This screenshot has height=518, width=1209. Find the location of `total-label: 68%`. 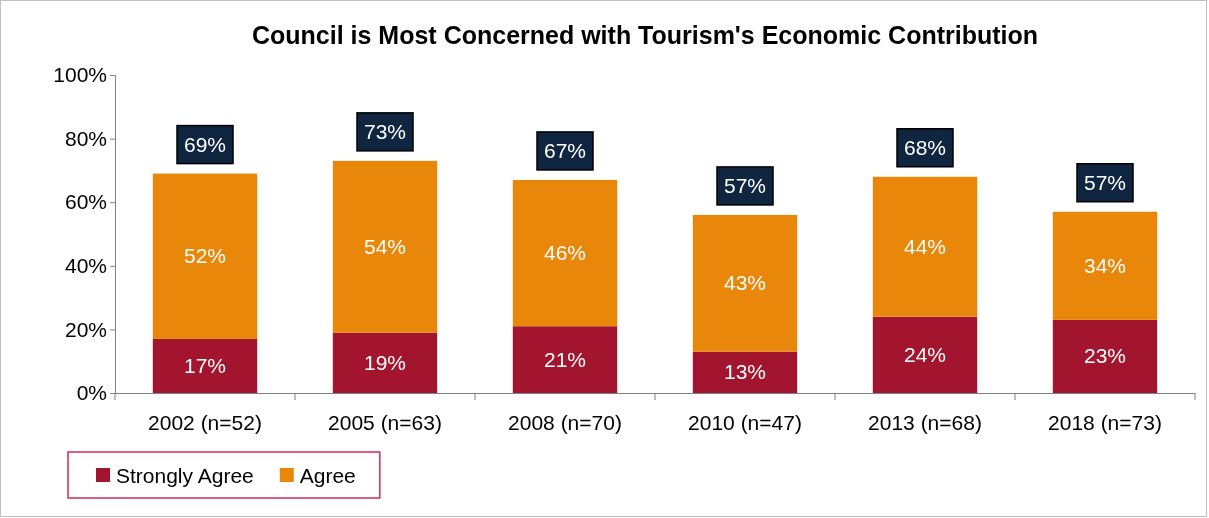

total-label: 68% is located at coordinates (925, 147).